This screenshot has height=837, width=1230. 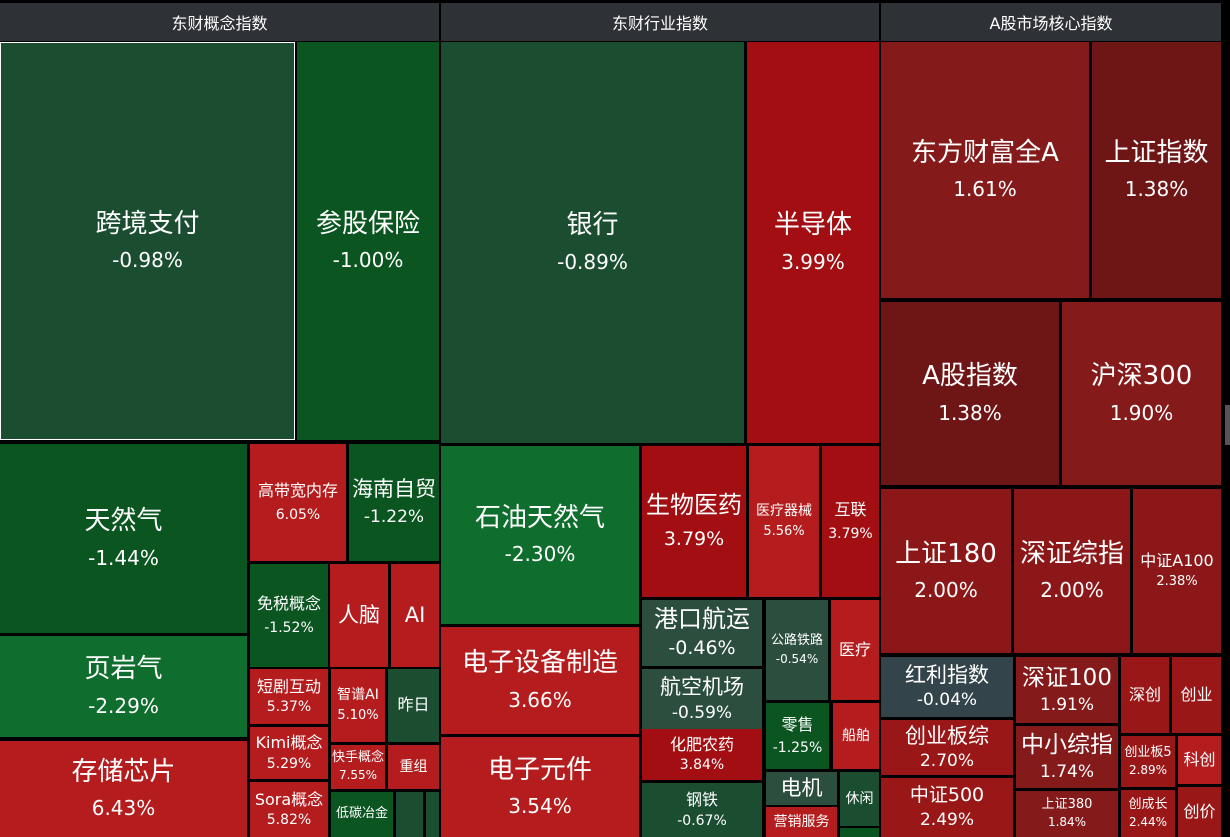 I want to click on tile-leisure: 休闲, so click(x=859, y=799).